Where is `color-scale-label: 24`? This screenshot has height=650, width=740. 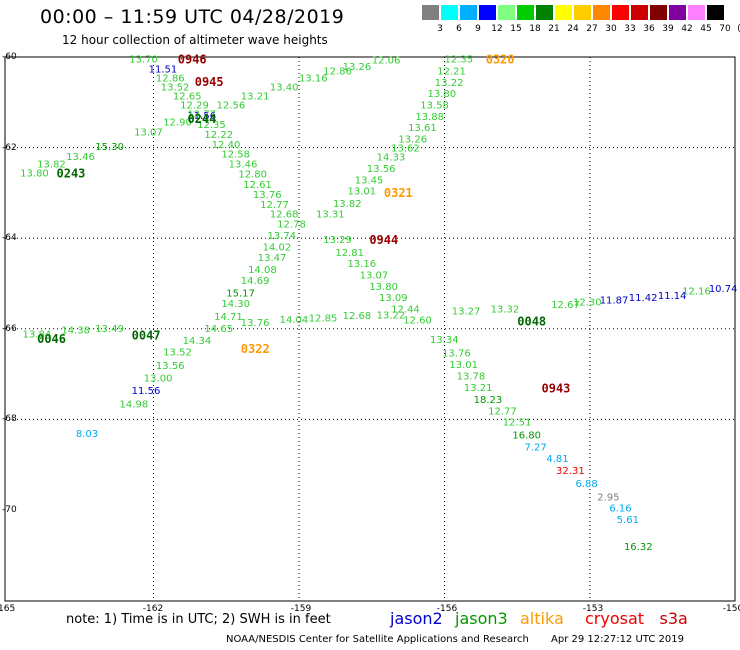 color-scale-label: 24 is located at coordinates (573, 29).